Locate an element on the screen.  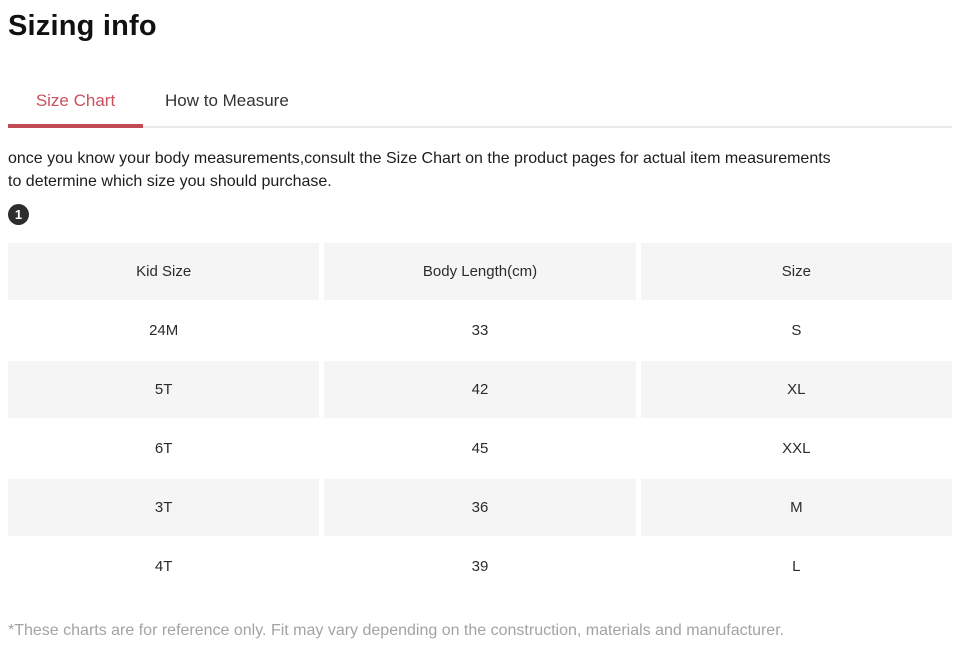
table-cell-body-length: 45 is located at coordinates (480, 448).